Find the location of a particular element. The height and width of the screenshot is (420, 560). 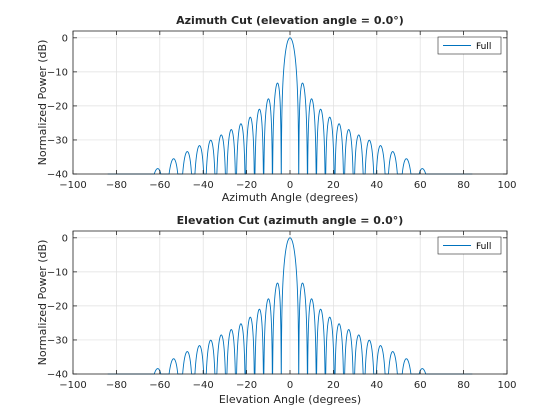

x-axis-label: Elevation Angle (degrees) is located at coordinates (290, 399).